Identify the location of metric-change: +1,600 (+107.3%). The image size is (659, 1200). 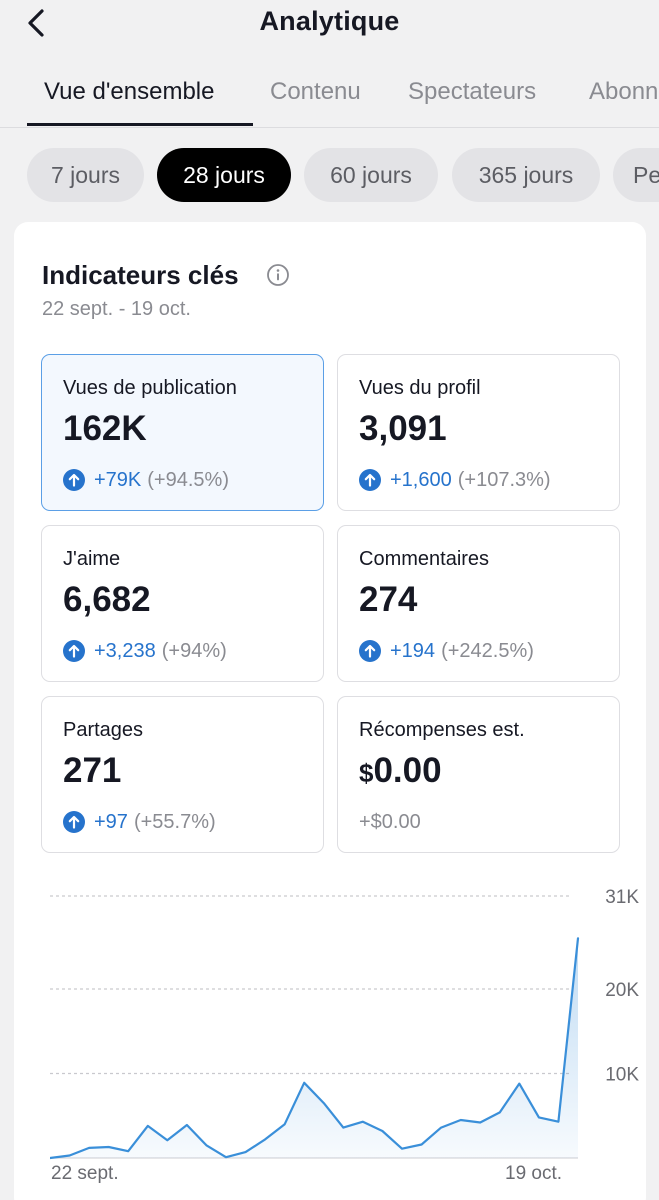
(455, 480).